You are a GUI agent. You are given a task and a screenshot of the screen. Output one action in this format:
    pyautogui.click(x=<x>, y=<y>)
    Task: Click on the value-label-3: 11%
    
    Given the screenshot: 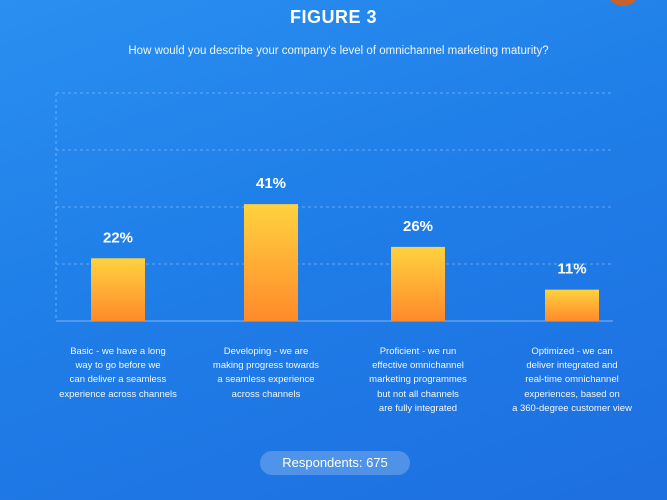 What is the action you would take?
    pyautogui.click(x=571, y=269)
    